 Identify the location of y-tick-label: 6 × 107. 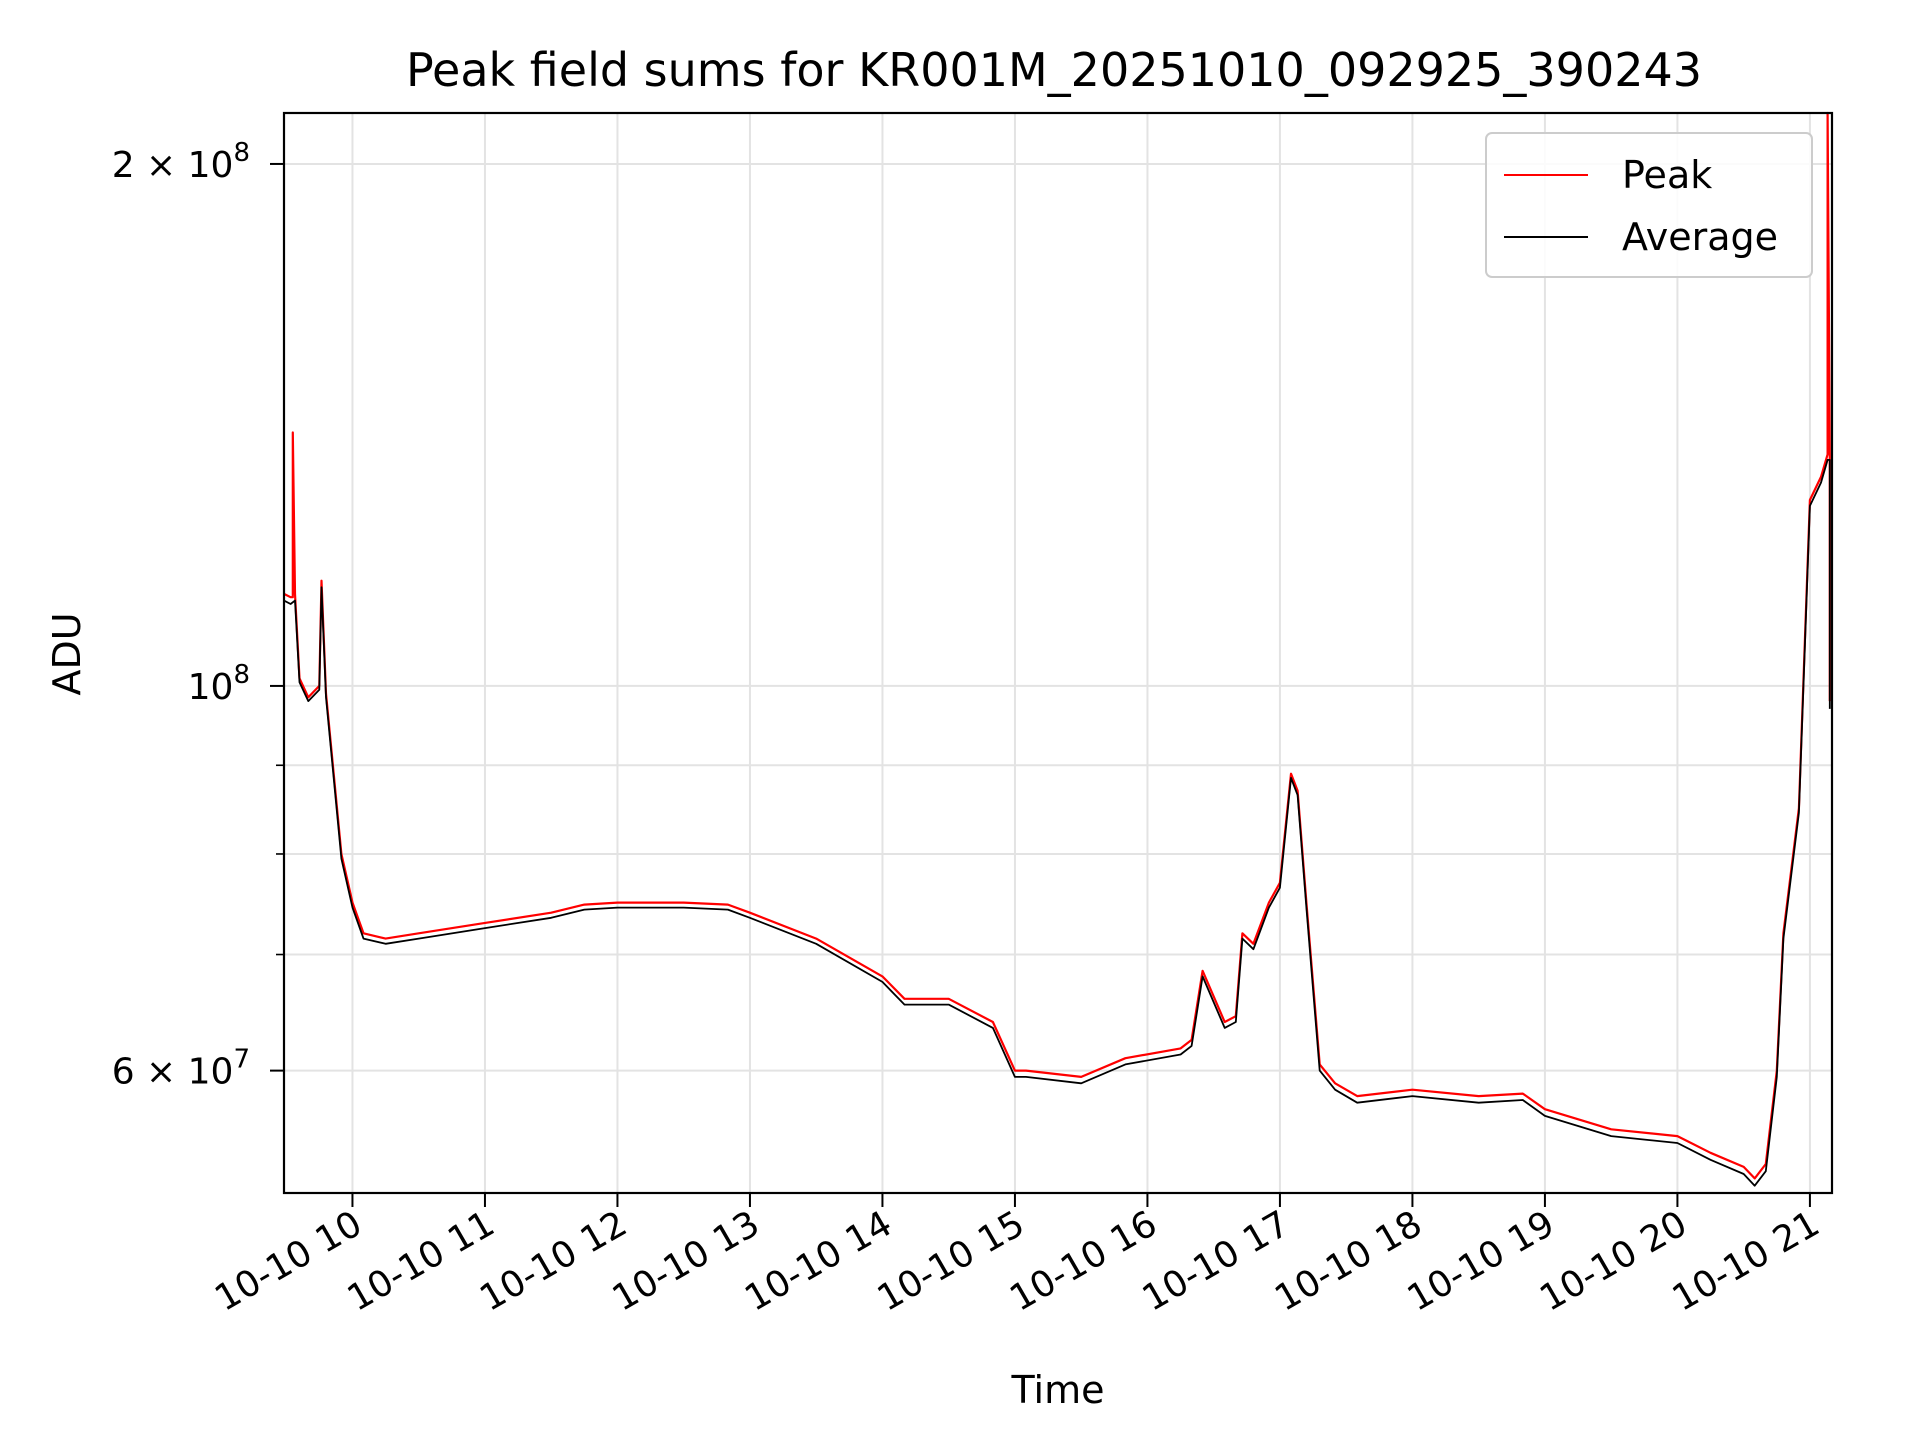
(181, 1069).